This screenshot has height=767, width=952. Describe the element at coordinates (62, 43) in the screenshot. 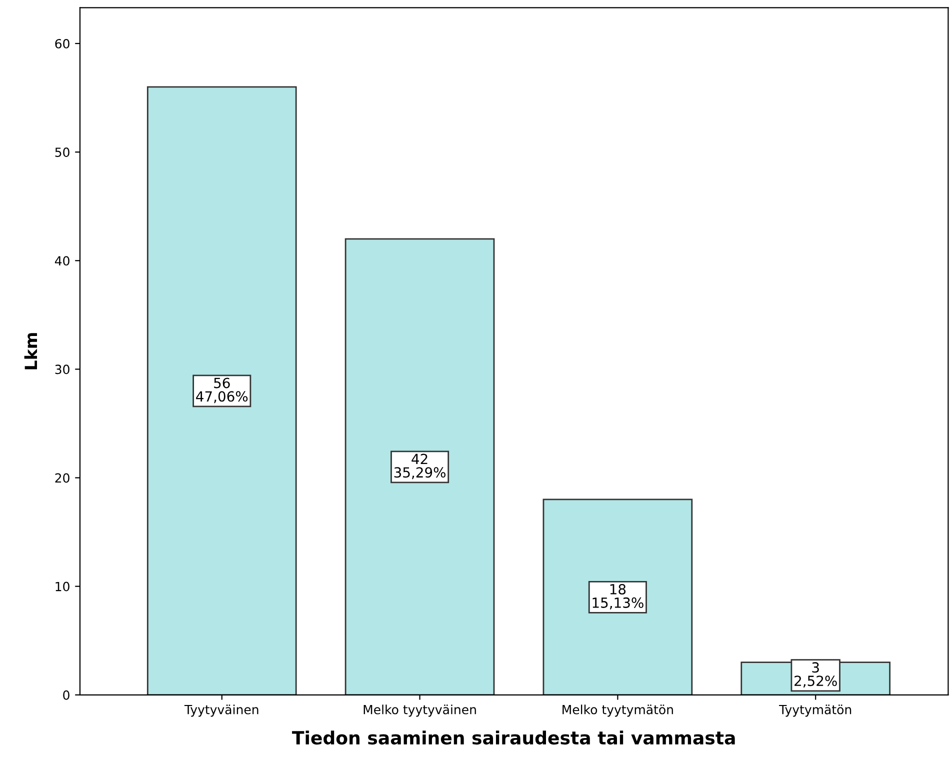

I see `y-tick-label: 60` at that location.